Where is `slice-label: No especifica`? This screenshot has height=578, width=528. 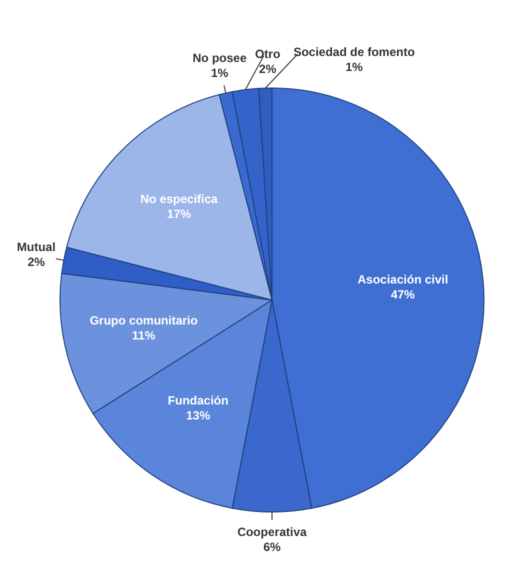
slice-label: No especifica is located at coordinates (179, 199).